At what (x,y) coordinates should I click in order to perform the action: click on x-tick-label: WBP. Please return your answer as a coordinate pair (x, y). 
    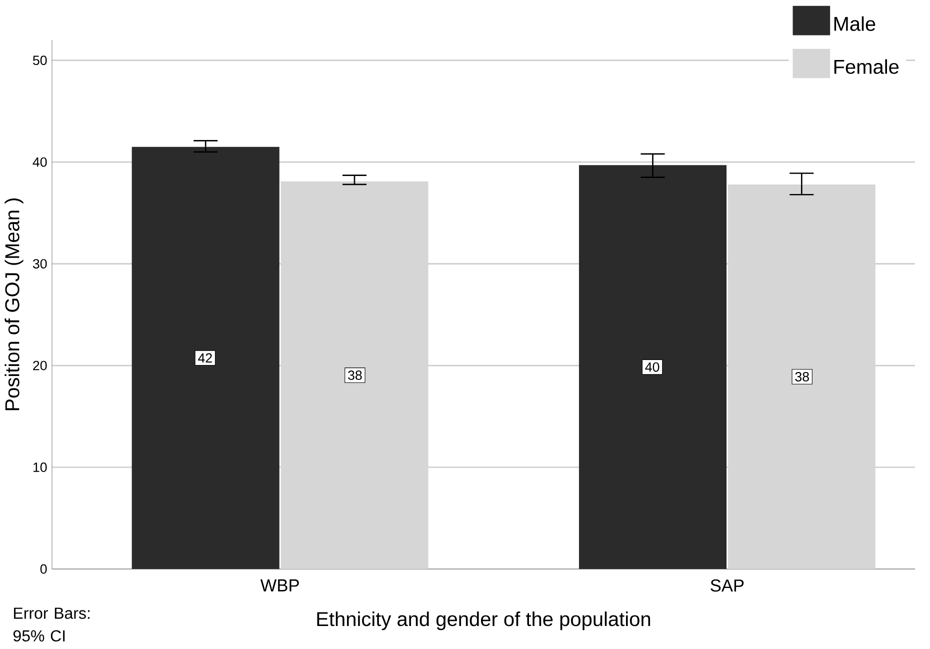
    Looking at the image, I should click on (279, 585).